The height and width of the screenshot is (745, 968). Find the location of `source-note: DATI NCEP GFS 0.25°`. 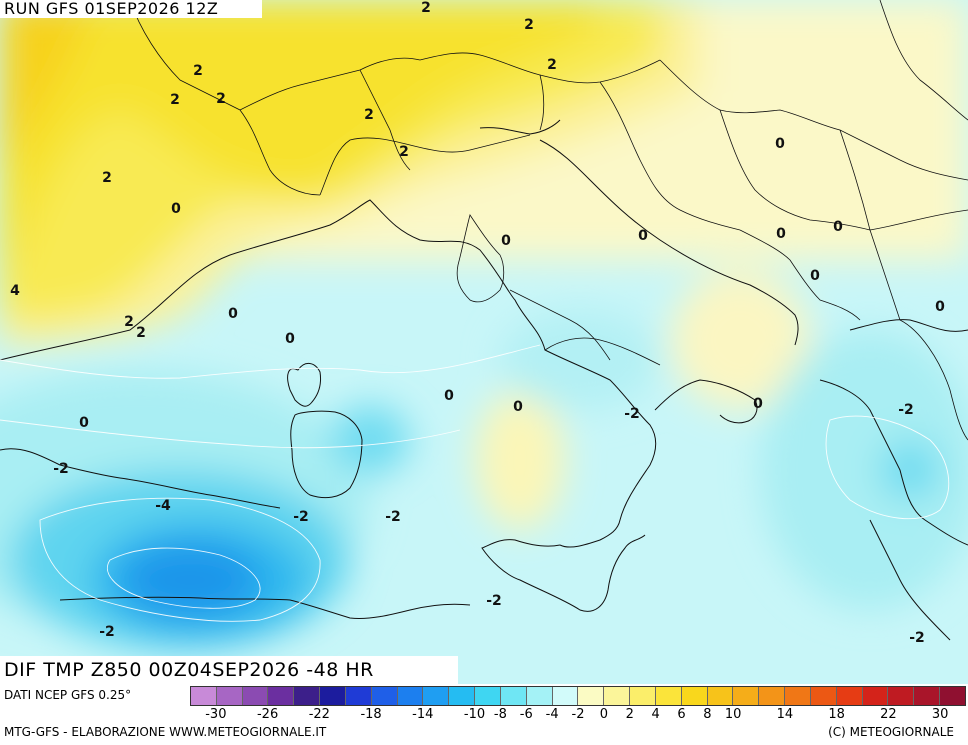

source-note: DATI NCEP GFS 0.25° is located at coordinates (68, 695).